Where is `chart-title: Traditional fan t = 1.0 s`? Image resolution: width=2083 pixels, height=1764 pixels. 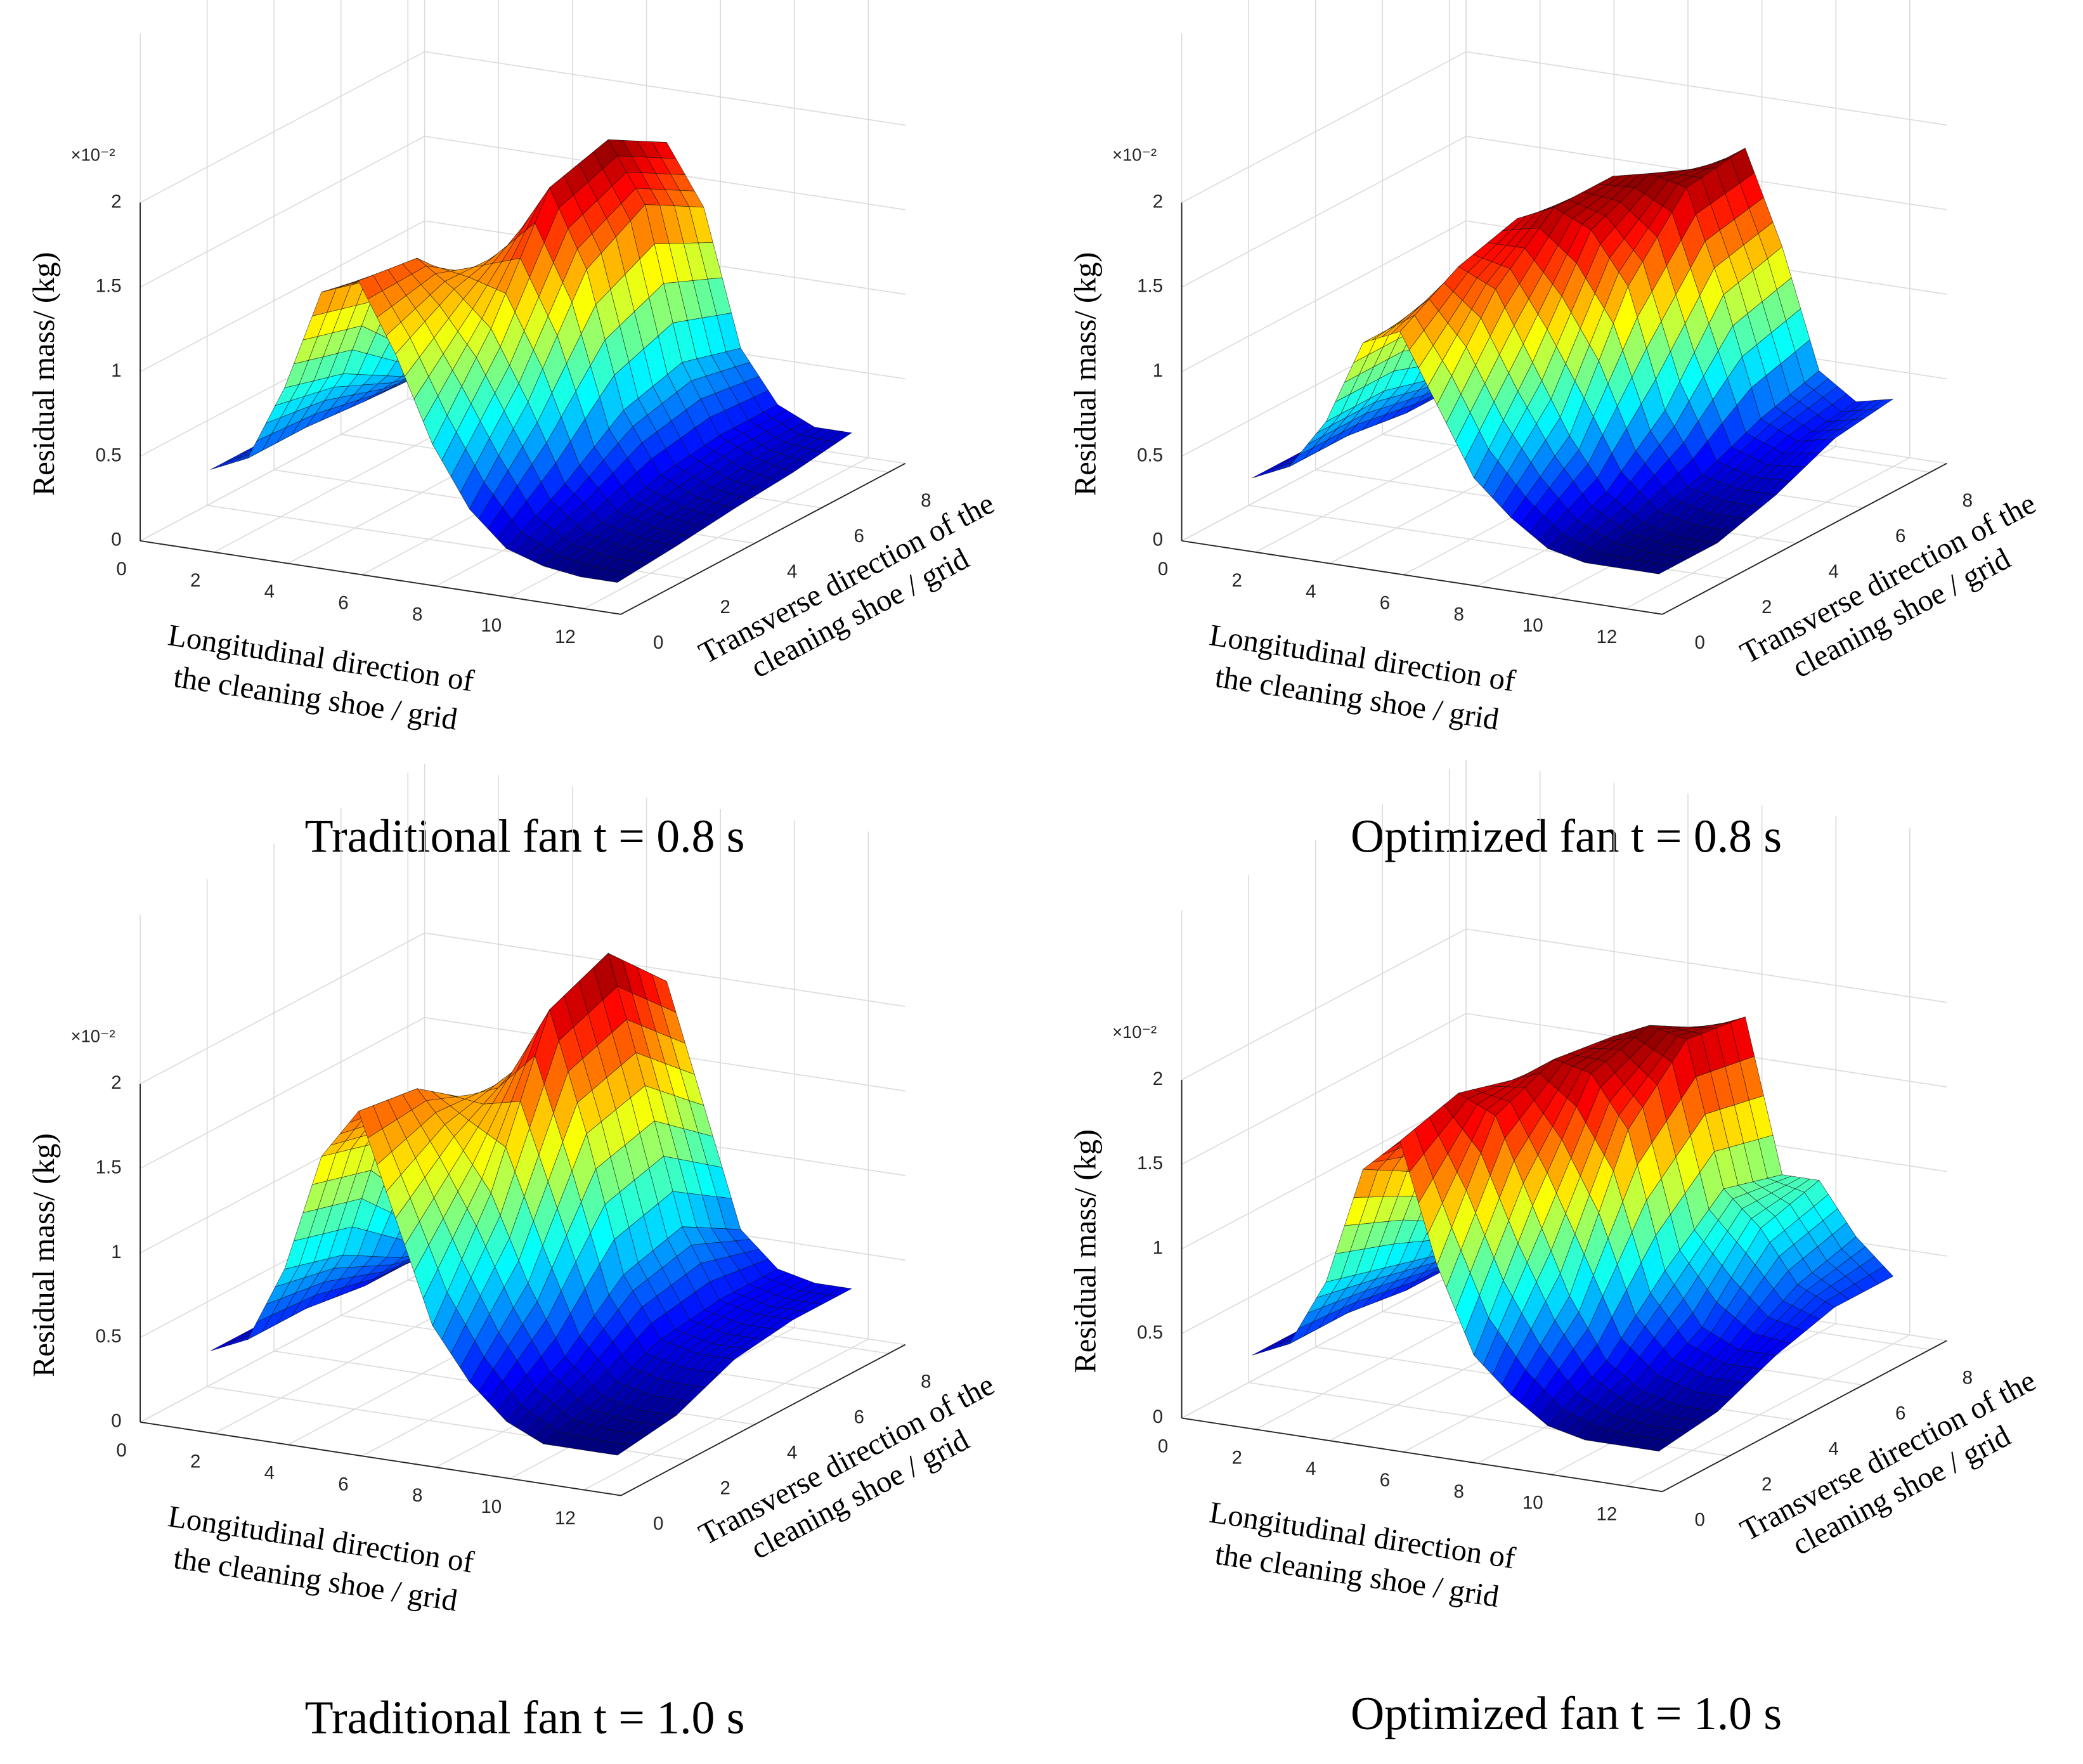 chart-title: Traditional fan t = 1.0 s is located at coordinates (525, 1717).